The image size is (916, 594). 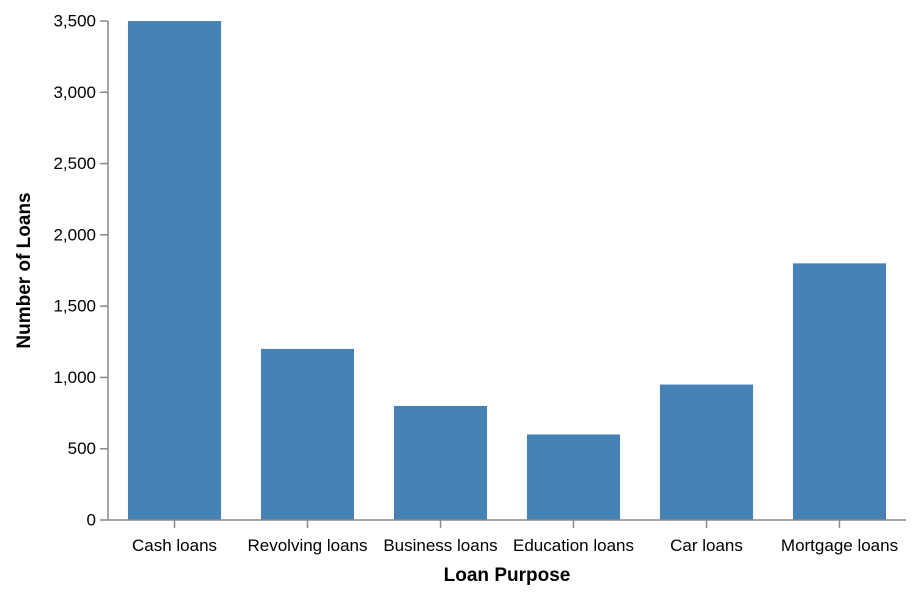 What do you see at coordinates (24, 270) in the screenshot?
I see `y-axis-title: Number of Loans` at bounding box center [24, 270].